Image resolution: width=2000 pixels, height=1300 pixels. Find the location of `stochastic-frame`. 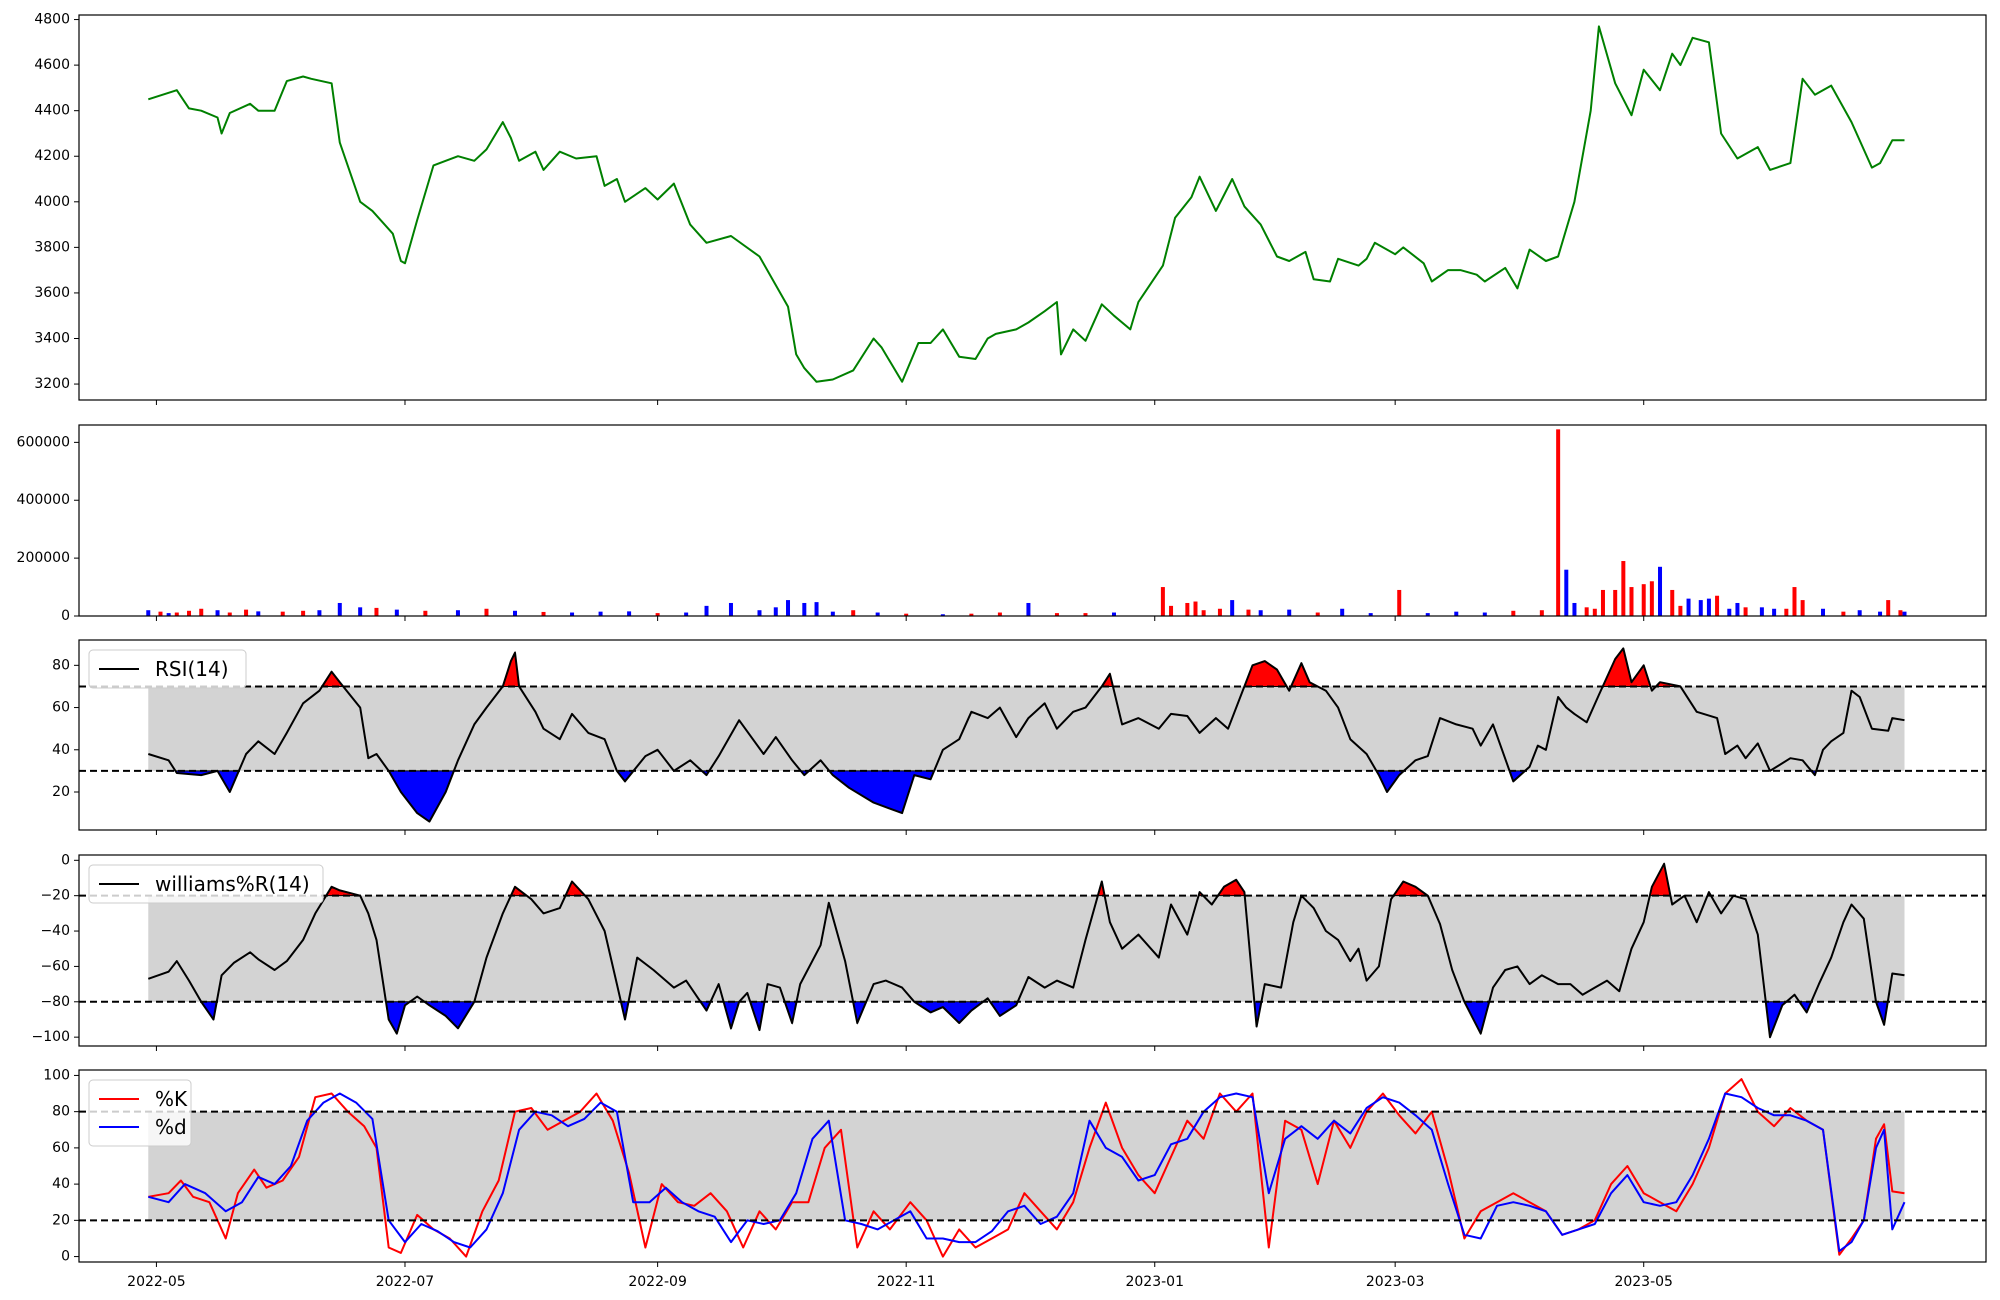

stochastic-frame is located at coordinates (1032, 1166).